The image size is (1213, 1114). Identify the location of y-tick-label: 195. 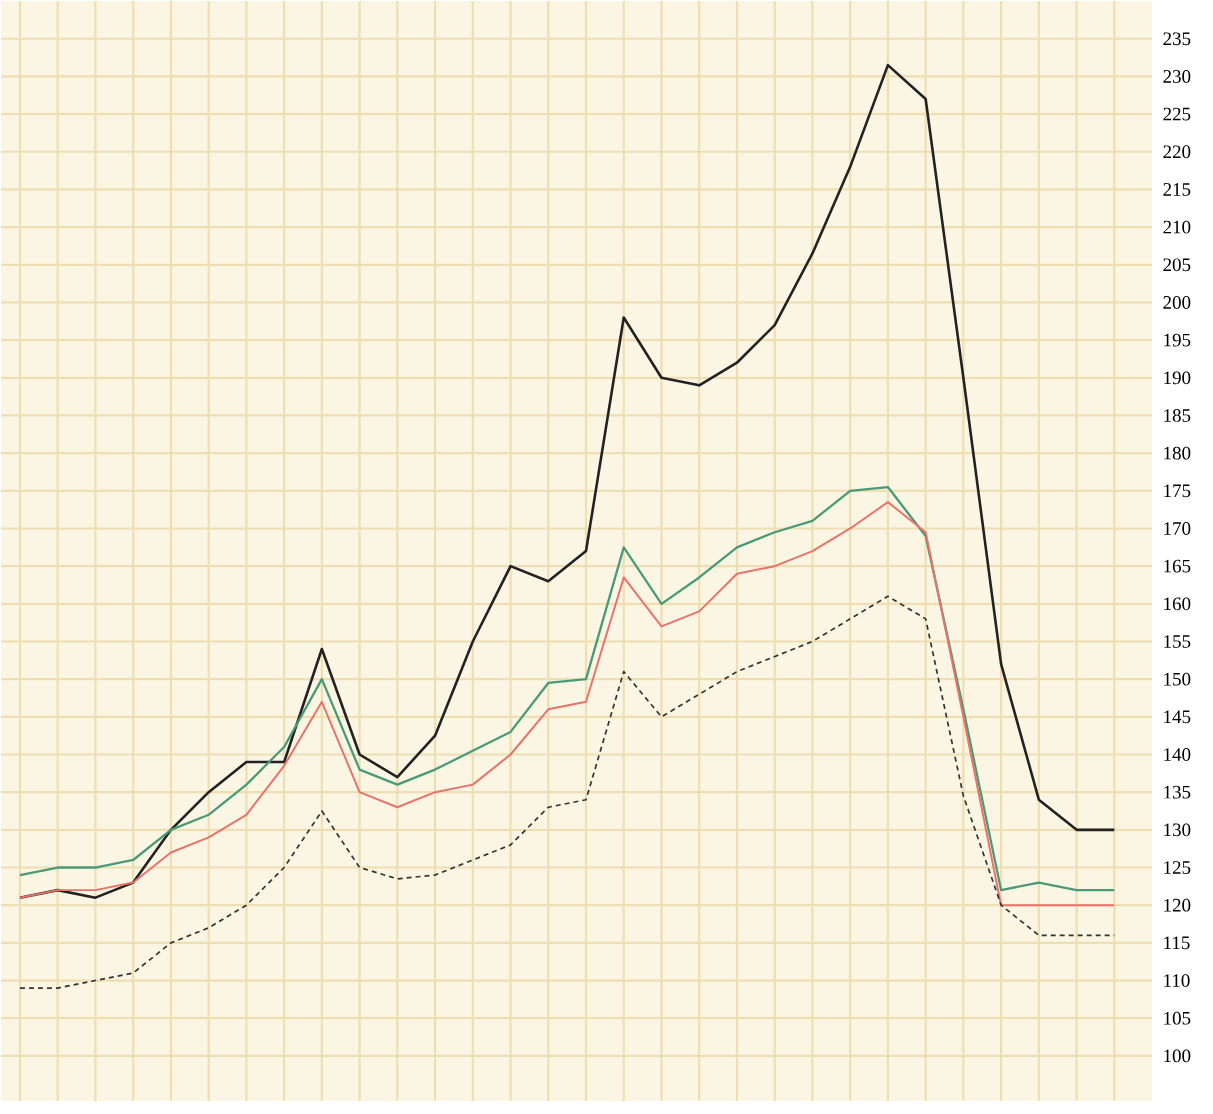
(1177, 340).